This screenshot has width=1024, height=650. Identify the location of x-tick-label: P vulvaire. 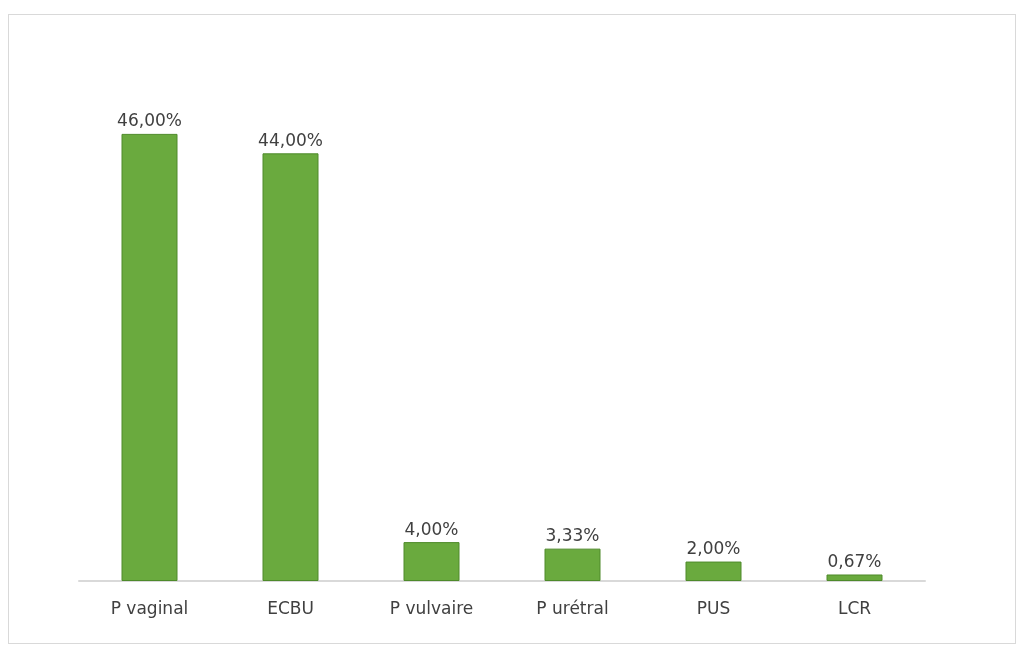
(431, 607).